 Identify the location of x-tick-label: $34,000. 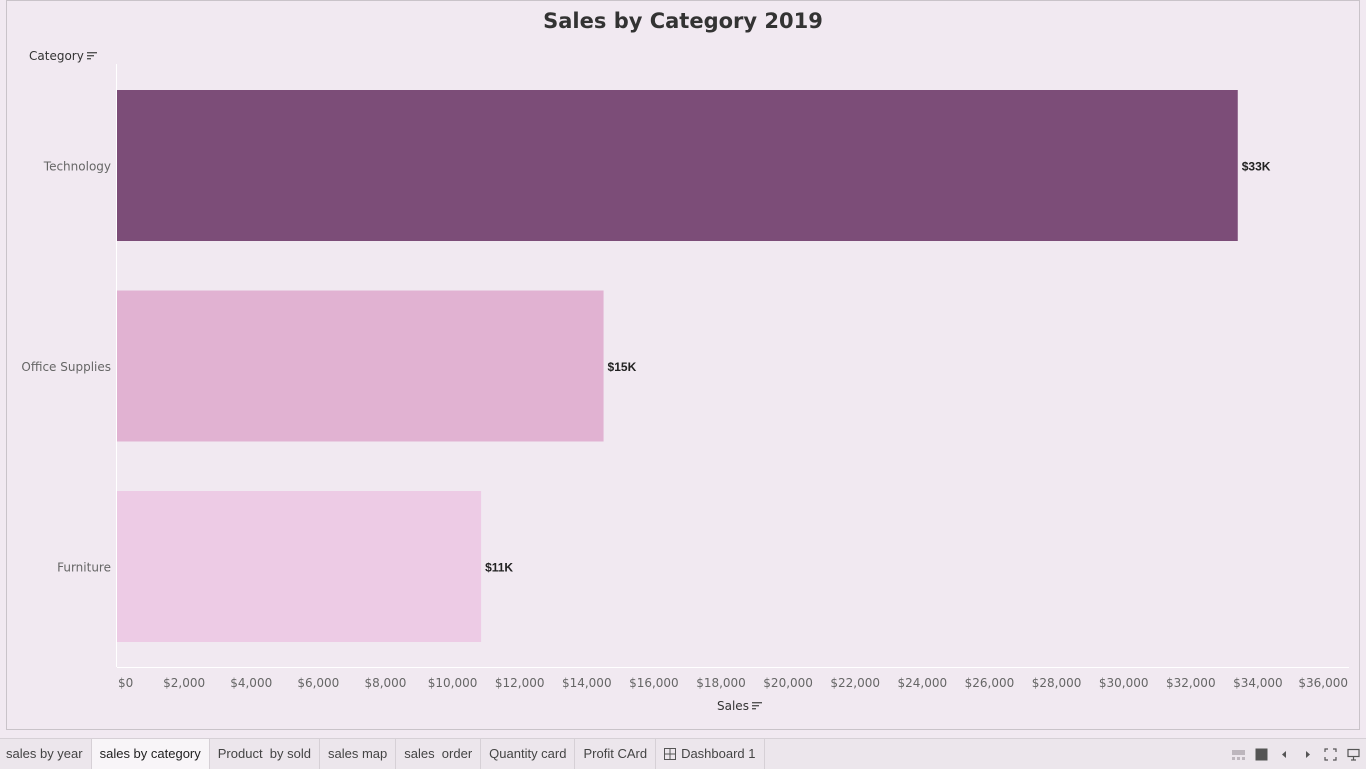
(1258, 683).